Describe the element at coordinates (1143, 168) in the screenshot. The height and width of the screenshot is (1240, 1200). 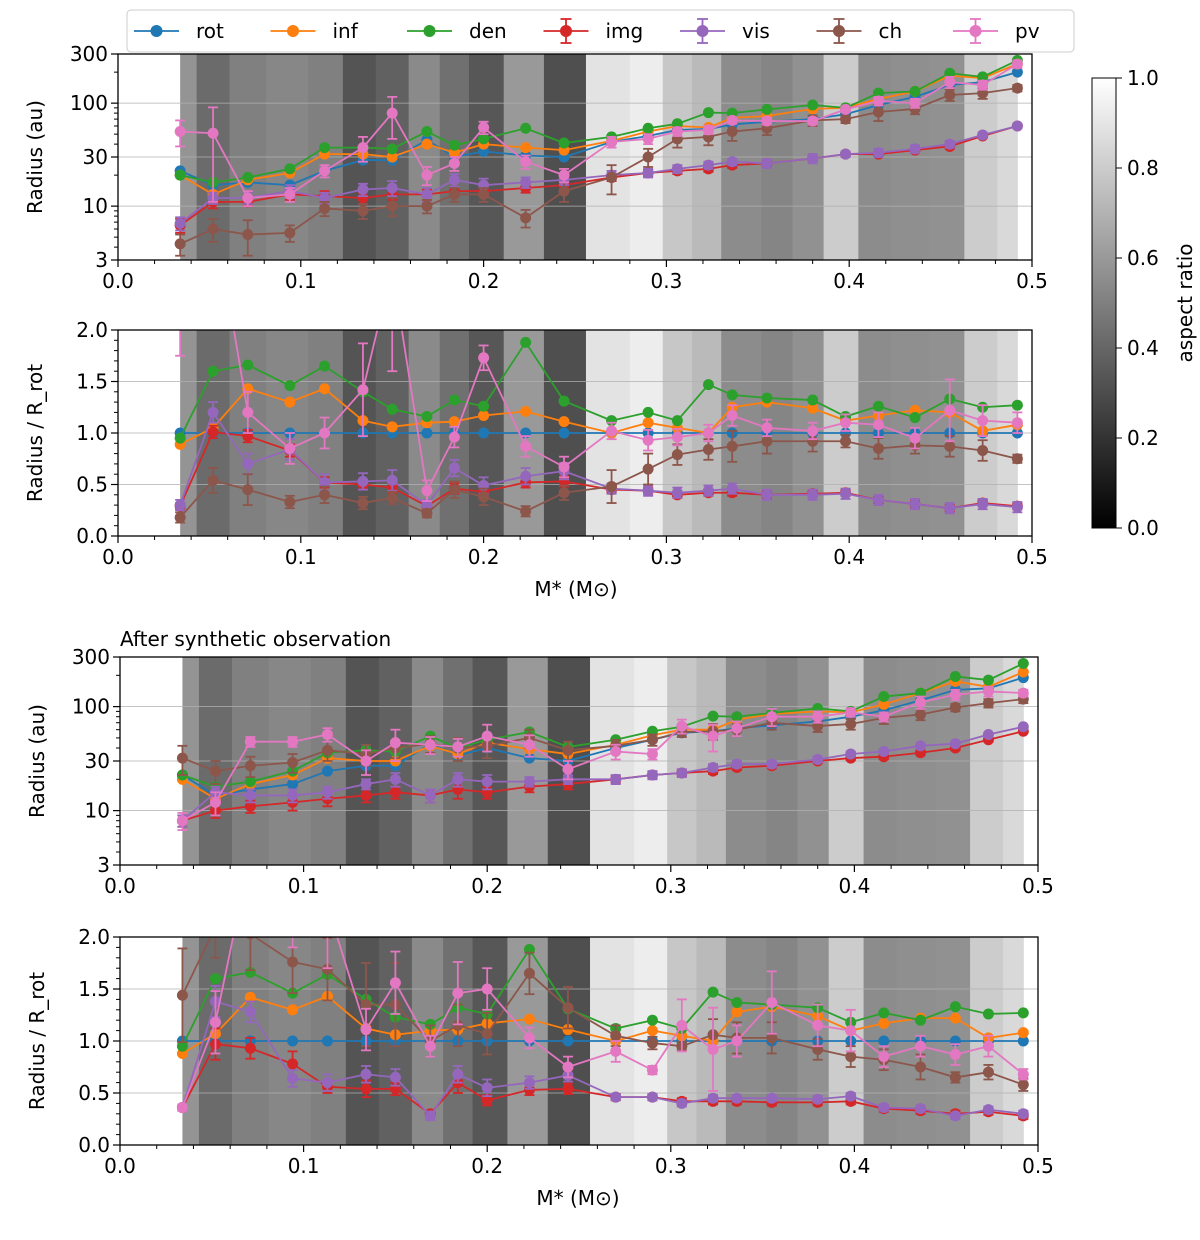
I see `colorbar-tick-label: 0.8` at that location.